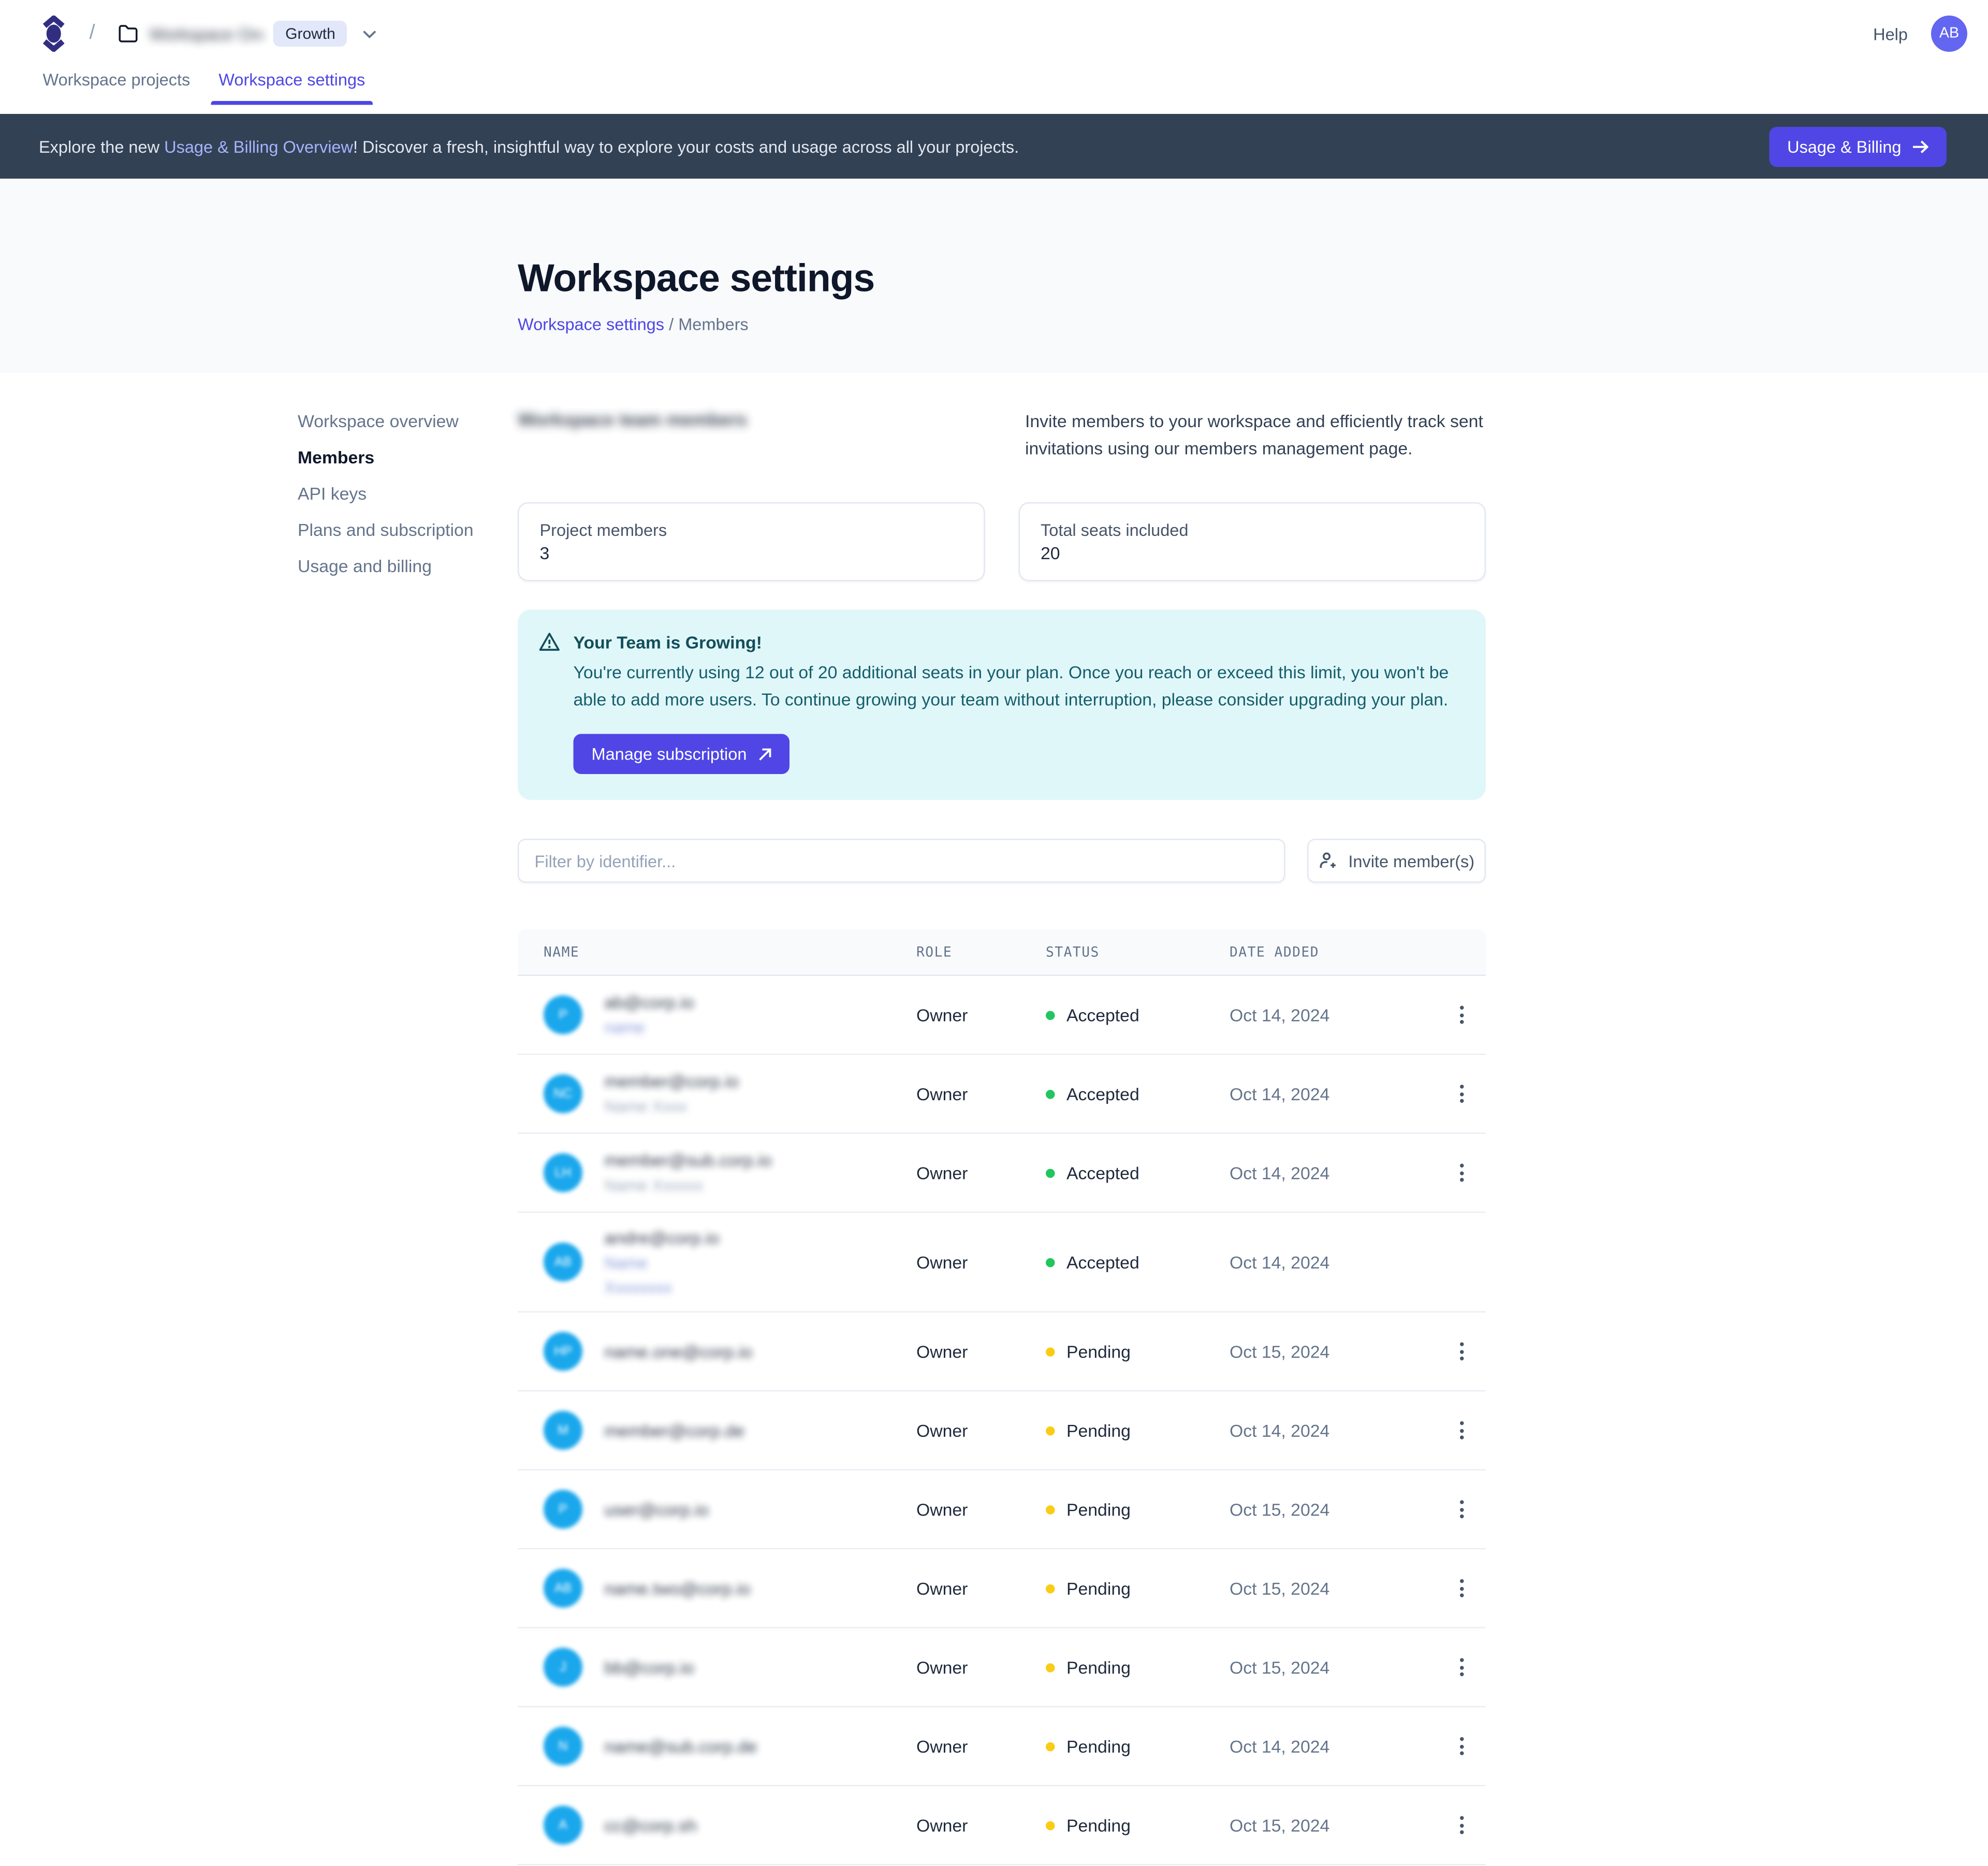 The height and width of the screenshot is (1866, 1988). Describe the element at coordinates (563, 1351) in the screenshot. I see `member-avatar: HP` at that location.